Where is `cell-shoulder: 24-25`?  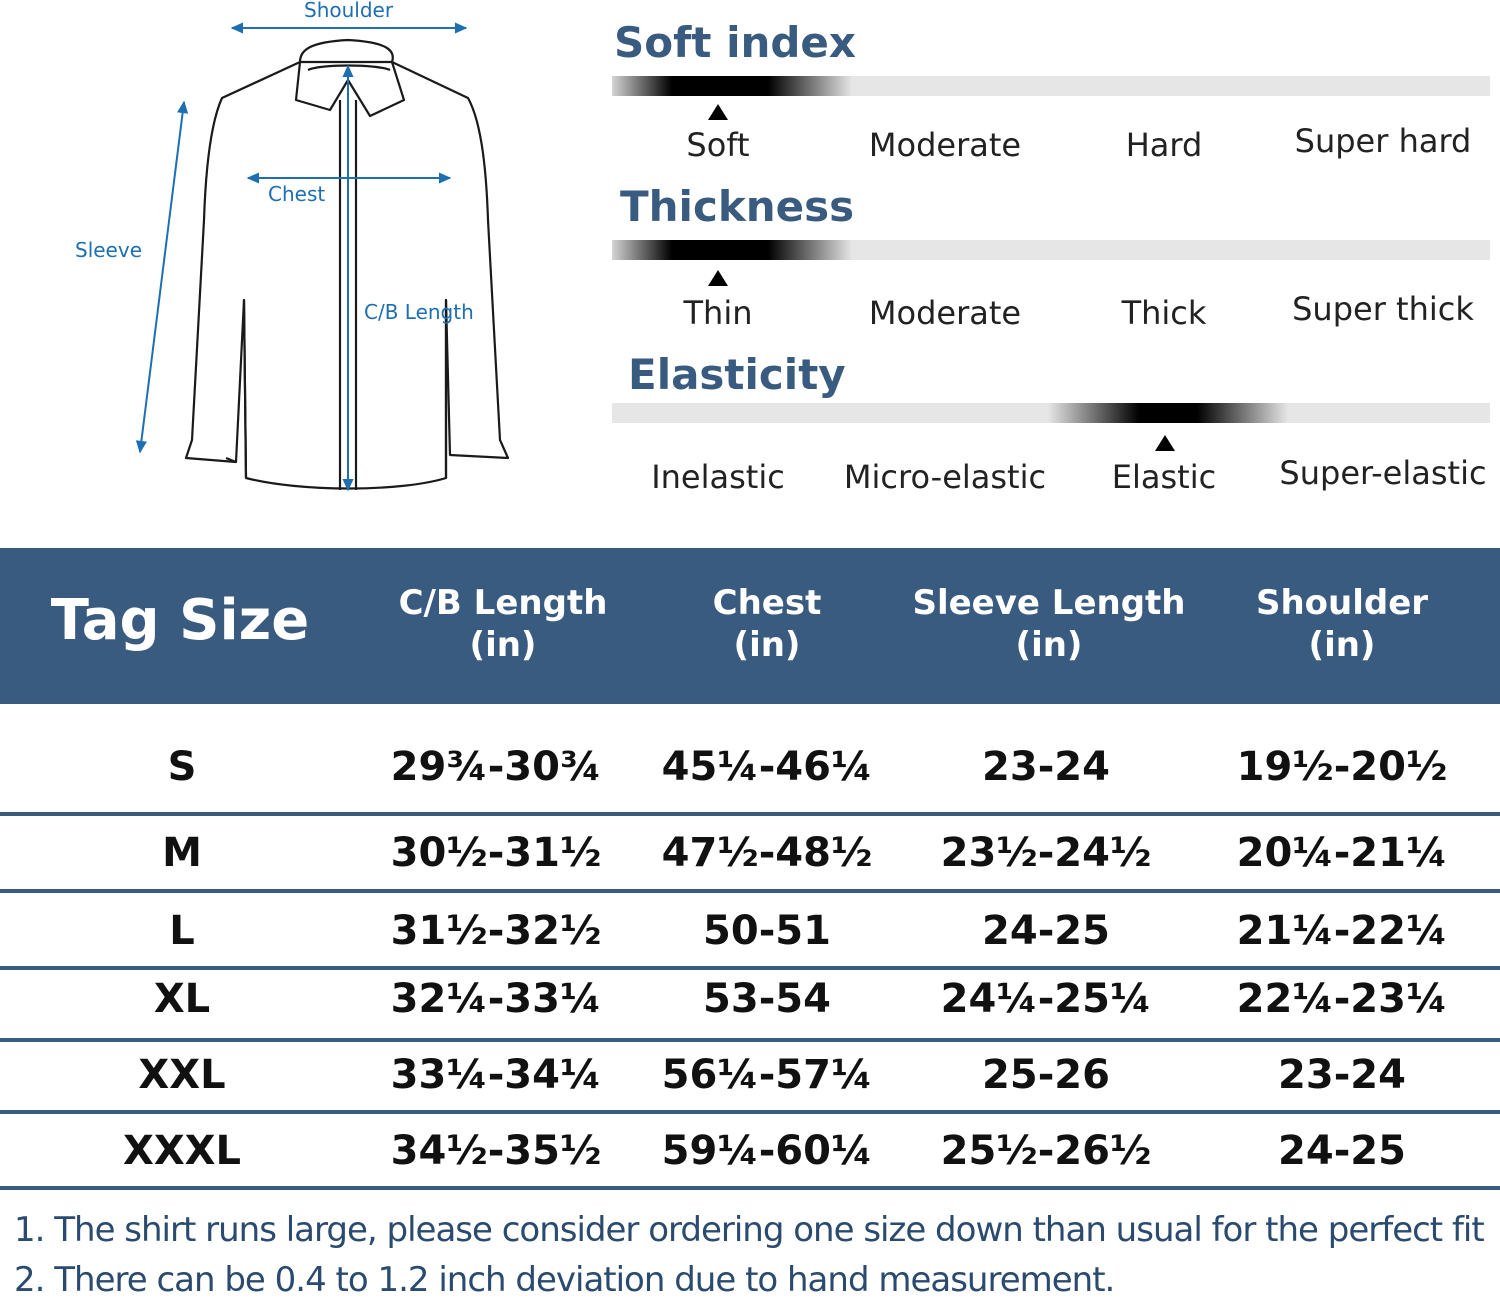
cell-shoulder: 24-25 is located at coordinates (1342, 1151).